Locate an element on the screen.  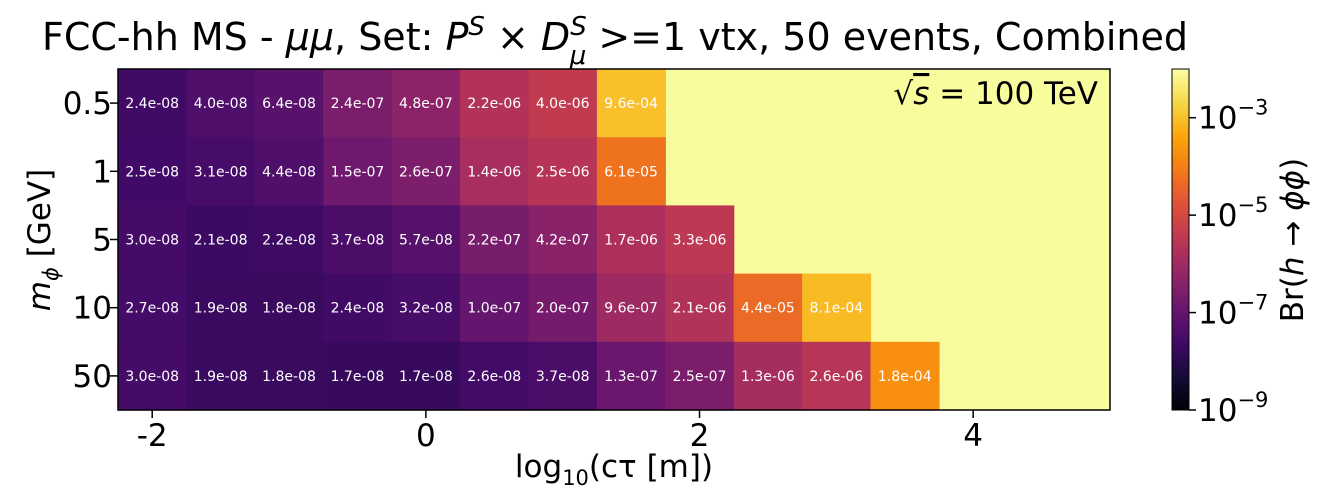
x-tick-label: 0 is located at coordinates (426, 436).